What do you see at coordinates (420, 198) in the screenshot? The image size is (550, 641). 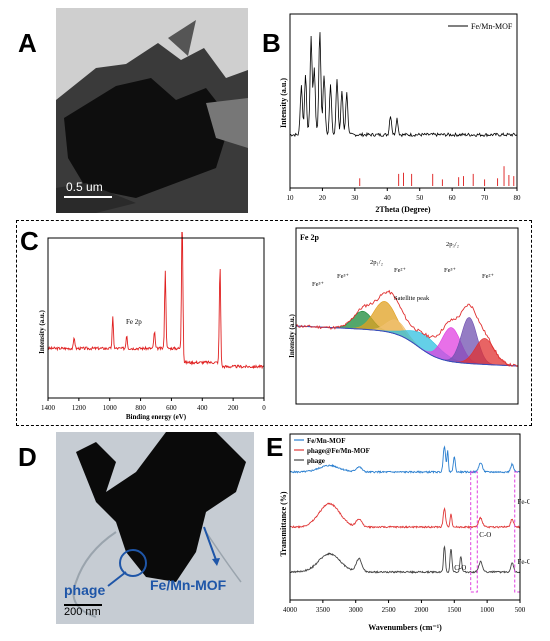 I see `xrd-tick-label: 50` at bounding box center [420, 198].